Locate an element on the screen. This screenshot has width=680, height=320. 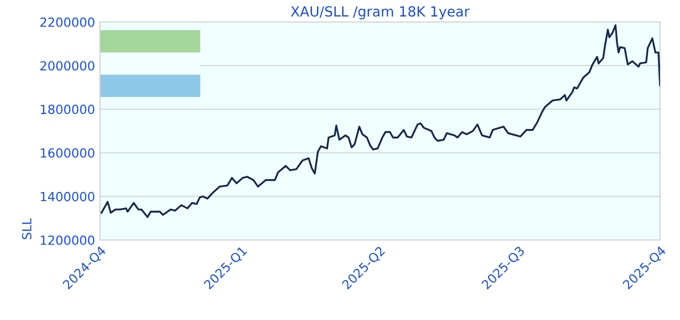
y-tick-label: 1800000 is located at coordinates (67, 109).